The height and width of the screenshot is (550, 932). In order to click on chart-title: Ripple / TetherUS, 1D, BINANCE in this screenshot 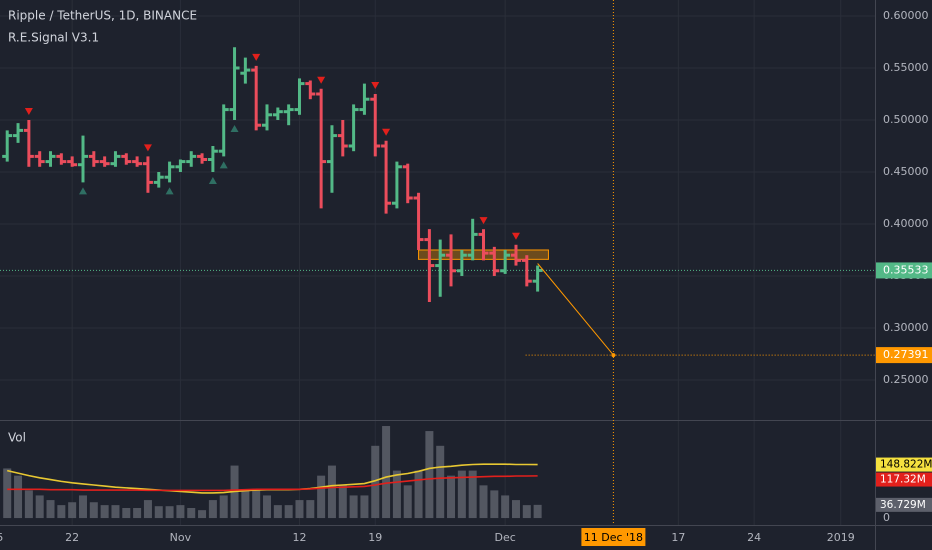, I will do `click(102, 16)`.